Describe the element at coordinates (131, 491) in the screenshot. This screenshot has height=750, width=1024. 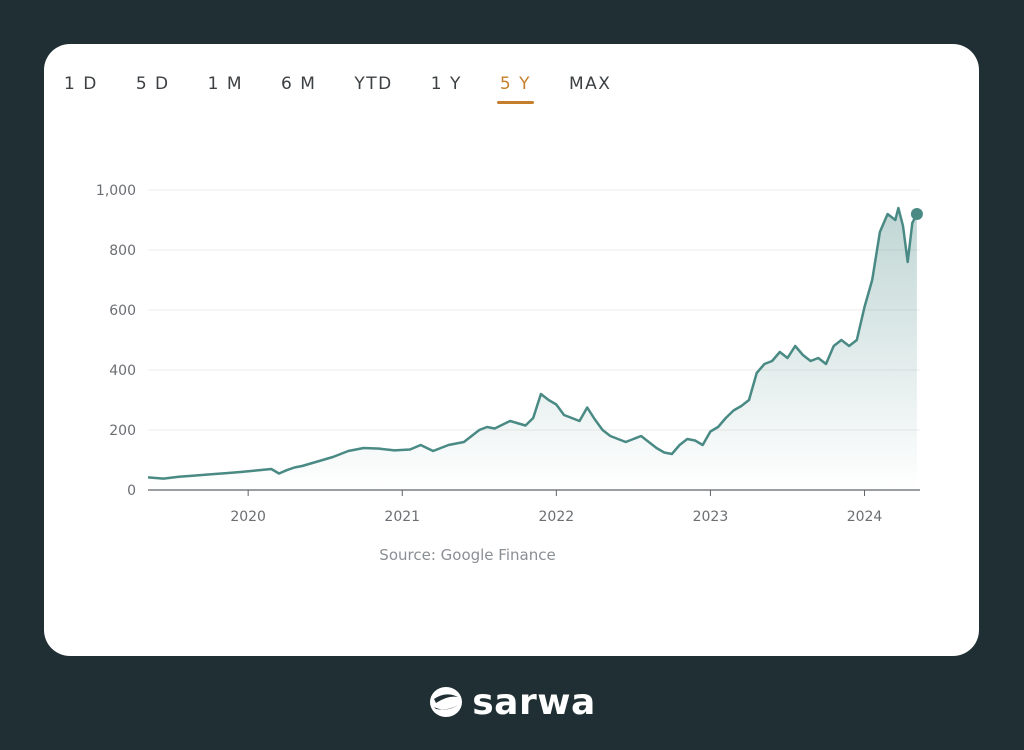
I see `y-tick-label: 0` at that location.